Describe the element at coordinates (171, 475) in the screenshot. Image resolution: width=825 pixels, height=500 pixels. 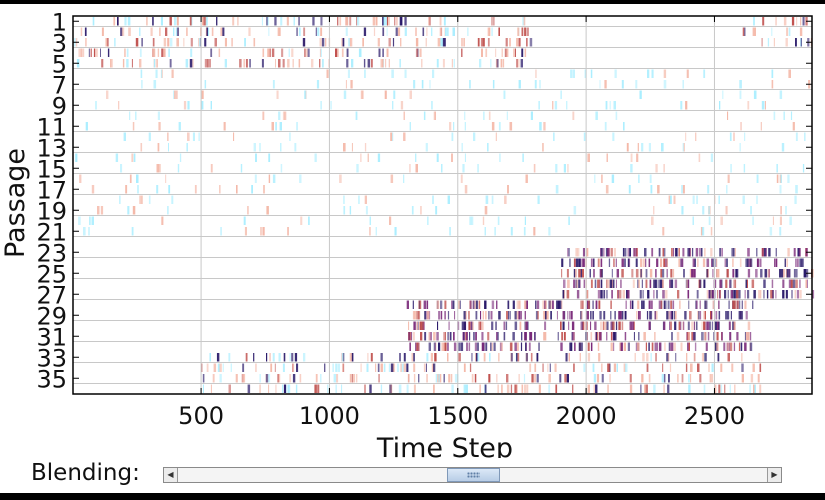
I see `slider-left-arrow-icon: ◀` at that location.